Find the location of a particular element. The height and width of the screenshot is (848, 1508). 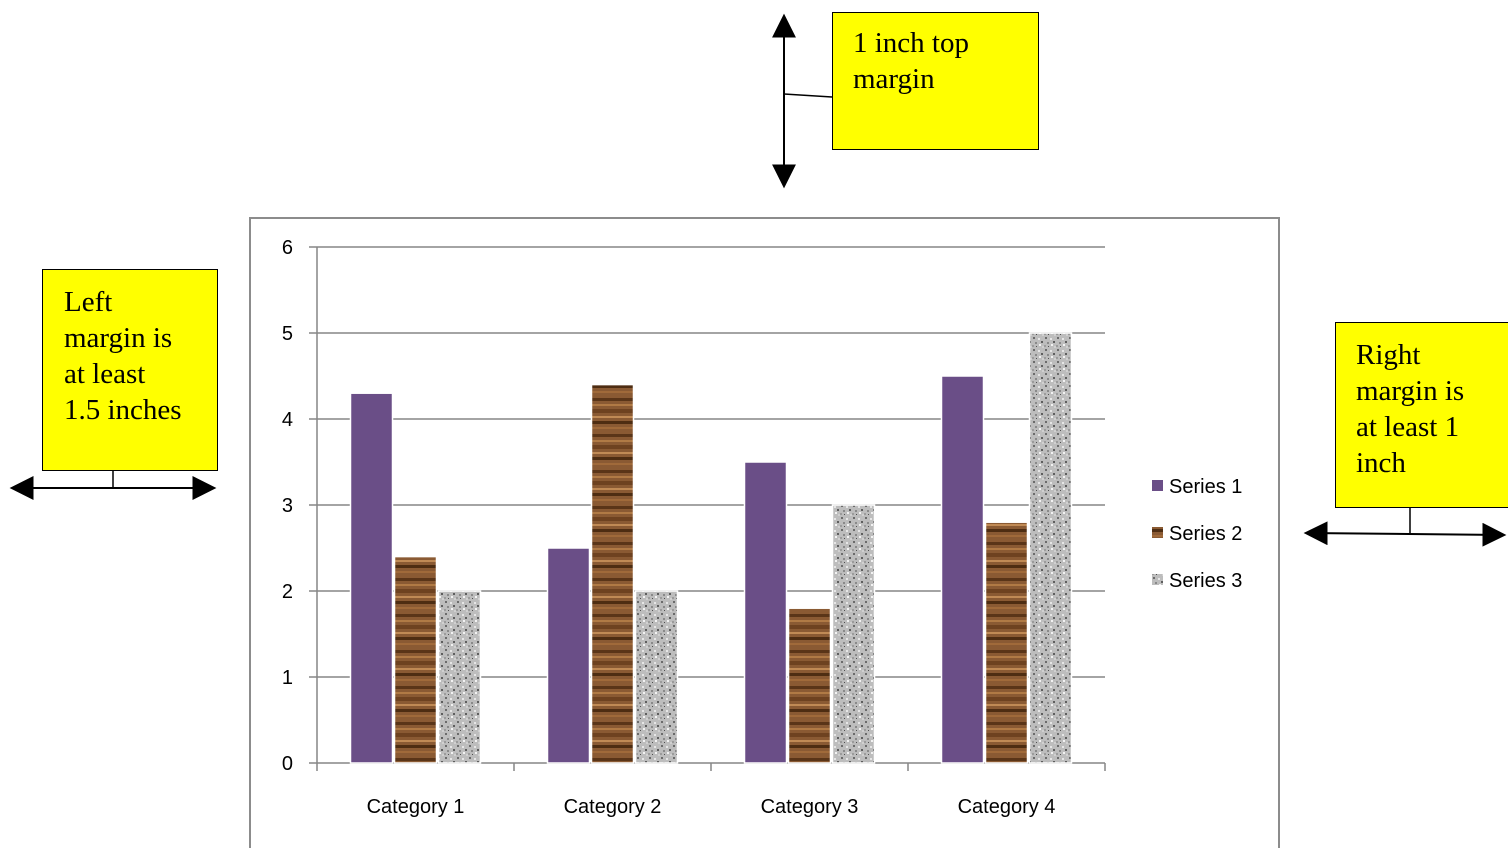

y-tick-label: 5 is located at coordinates (287, 334).